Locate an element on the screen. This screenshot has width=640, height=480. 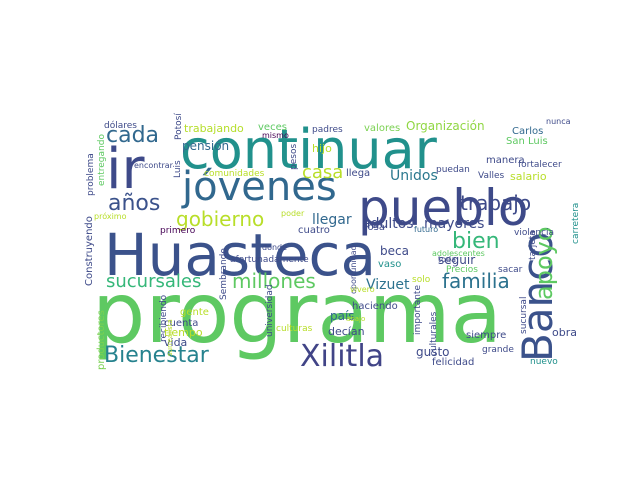
word-oportunidad: oportunidad is located at coordinates (353, 269).